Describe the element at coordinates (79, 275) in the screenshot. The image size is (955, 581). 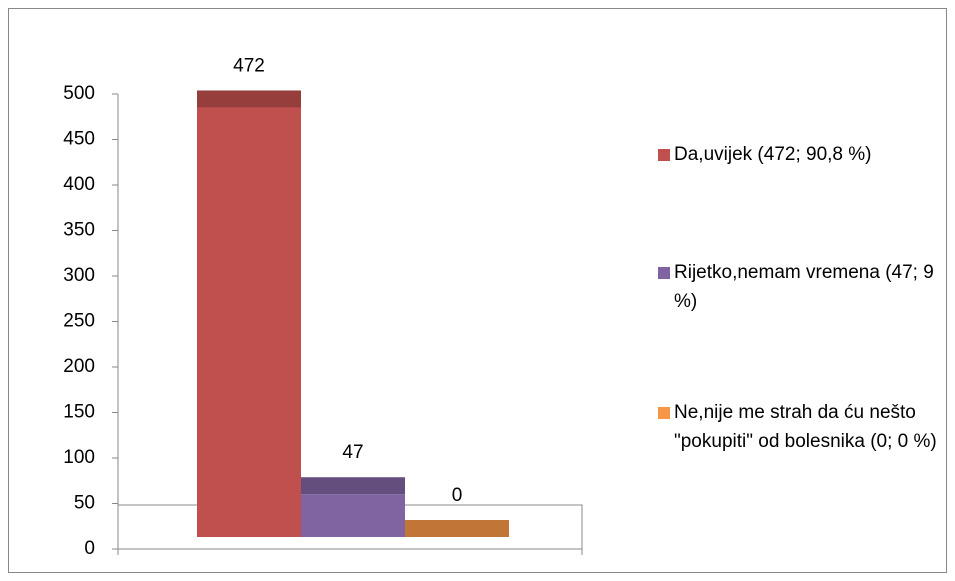
I see `y-tick-label: 300` at that location.